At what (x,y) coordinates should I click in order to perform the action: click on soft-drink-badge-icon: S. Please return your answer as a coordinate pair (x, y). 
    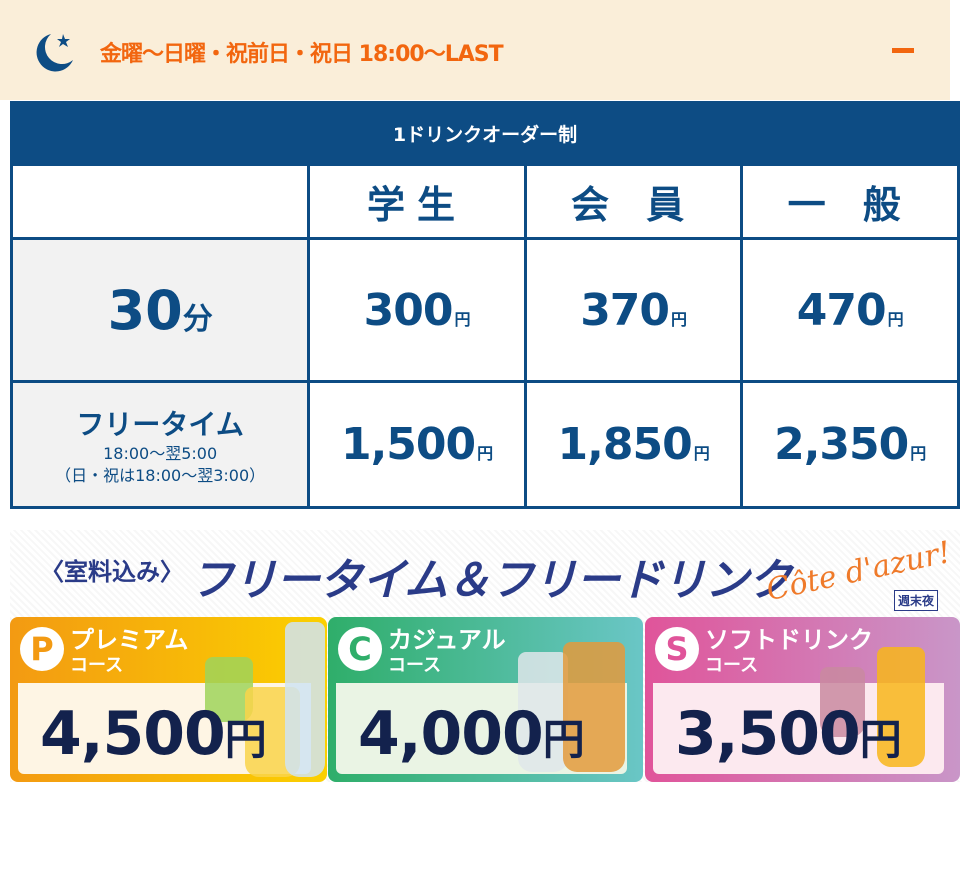
    Looking at the image, I should click on (677, 649).